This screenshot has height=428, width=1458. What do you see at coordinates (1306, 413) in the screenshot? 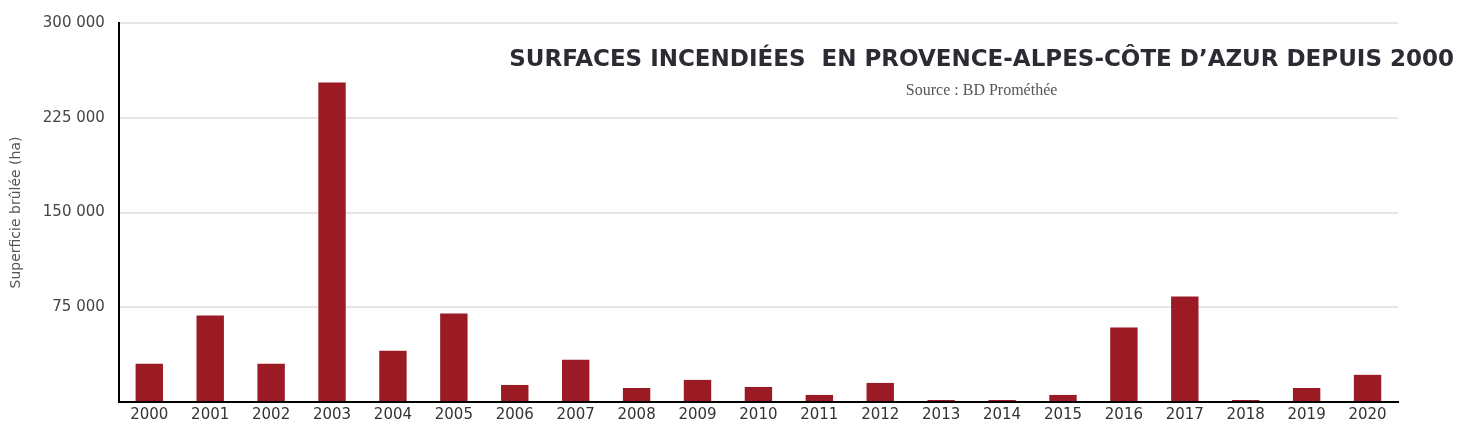
I see `x-tick-label: 2019` at bounding box center [1306, 413].